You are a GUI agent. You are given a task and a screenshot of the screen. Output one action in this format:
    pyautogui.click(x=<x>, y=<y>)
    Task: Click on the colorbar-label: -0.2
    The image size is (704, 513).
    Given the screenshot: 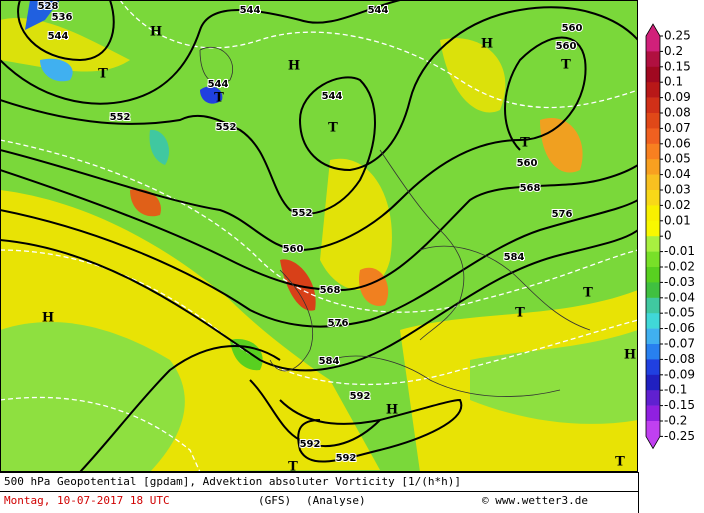 What is the action you would take?
    pyautogui.click(x=675, y=421)
    